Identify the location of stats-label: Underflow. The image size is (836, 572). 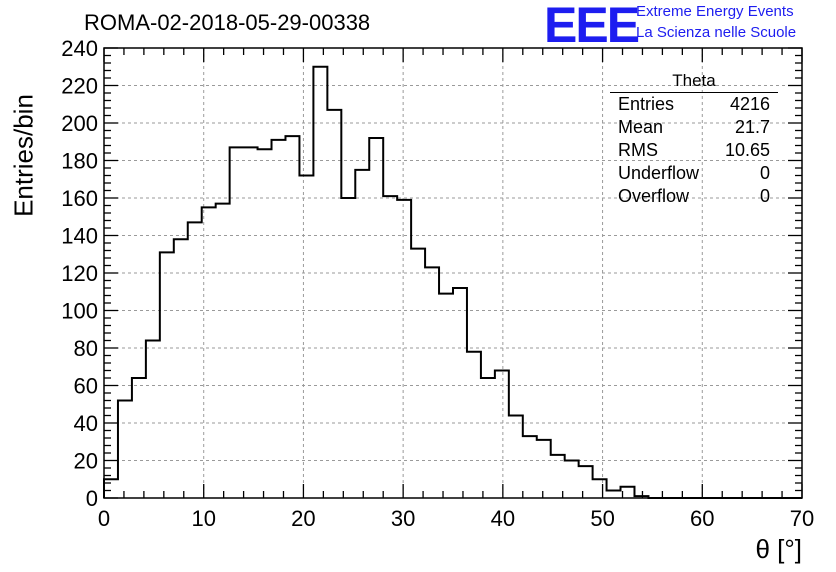
(659, 173).